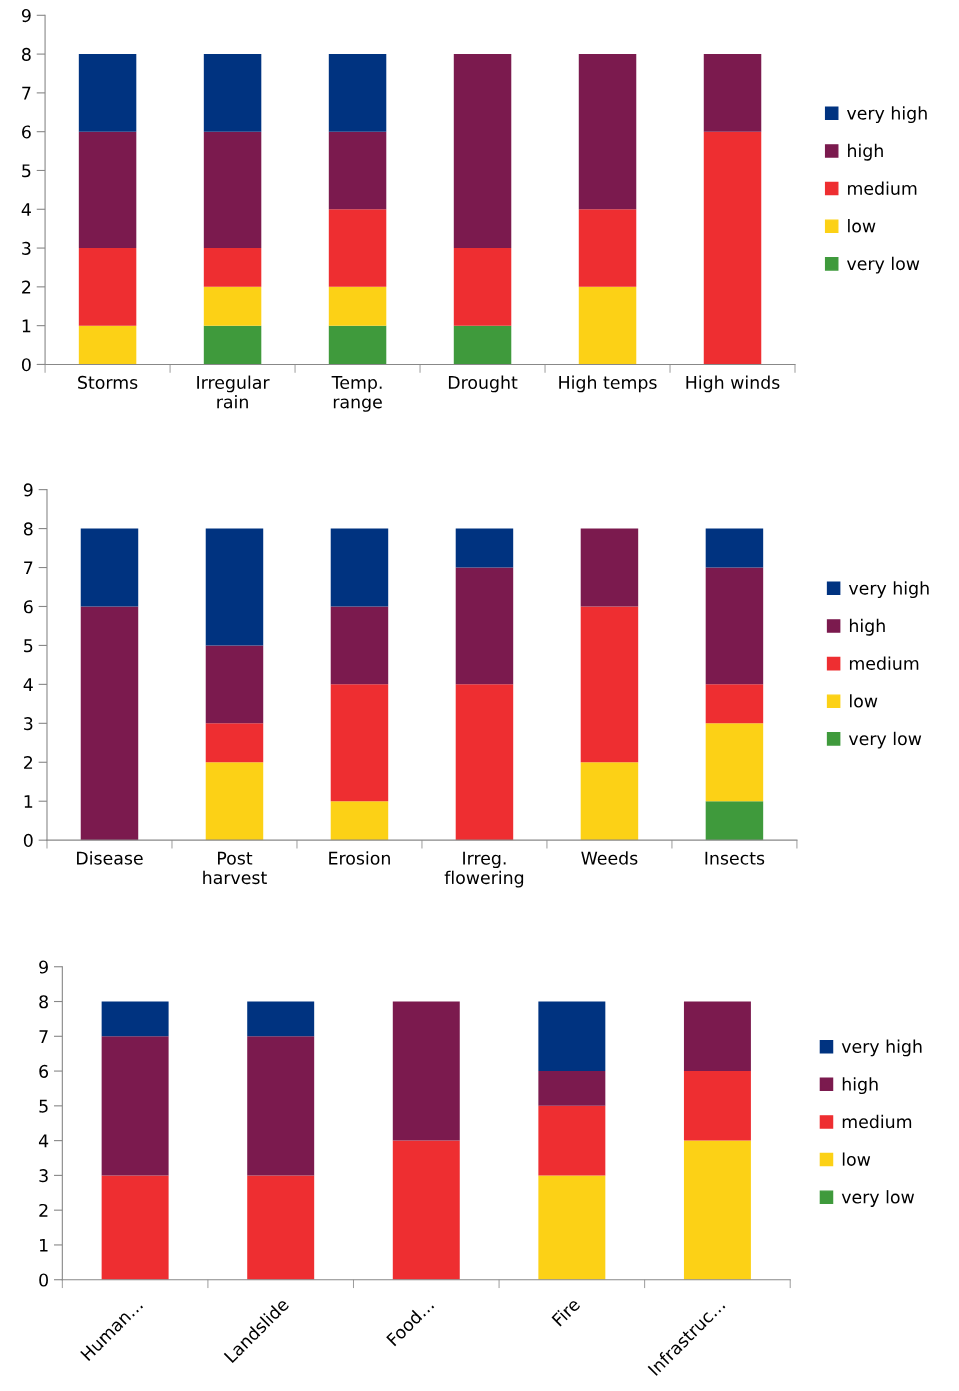 This screenshot has width=959, height=1391. I want to click on x-tick-label: Insects, so click(735, 858).